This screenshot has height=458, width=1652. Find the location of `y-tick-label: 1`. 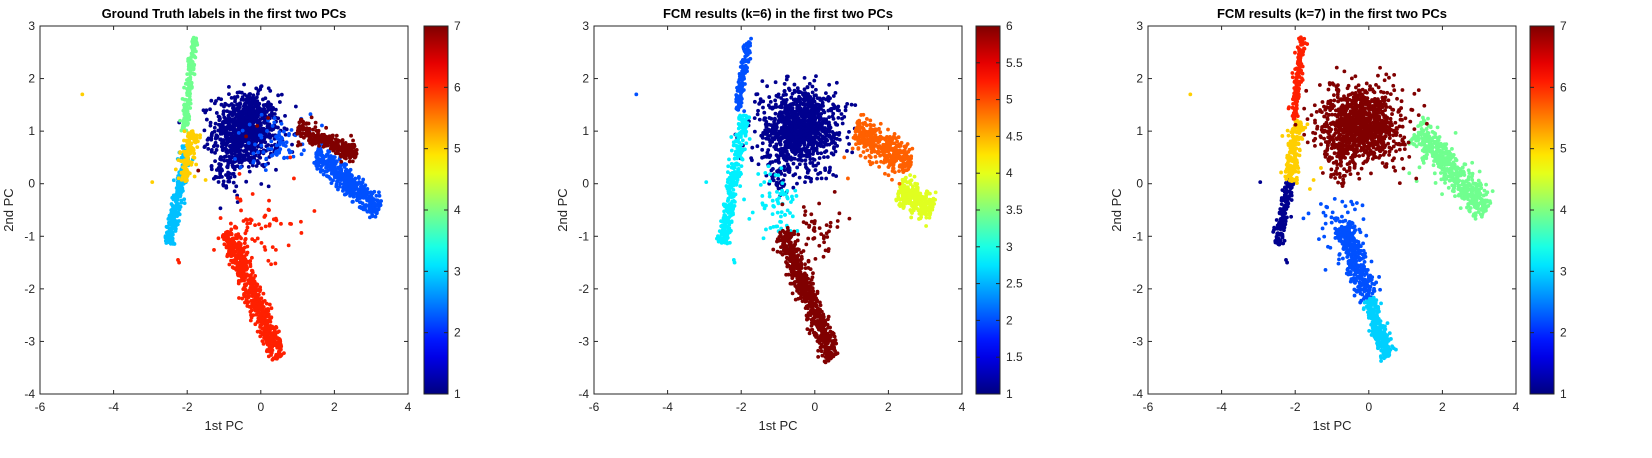

y-tick-label: 1 is located at coordinates (31, 131).